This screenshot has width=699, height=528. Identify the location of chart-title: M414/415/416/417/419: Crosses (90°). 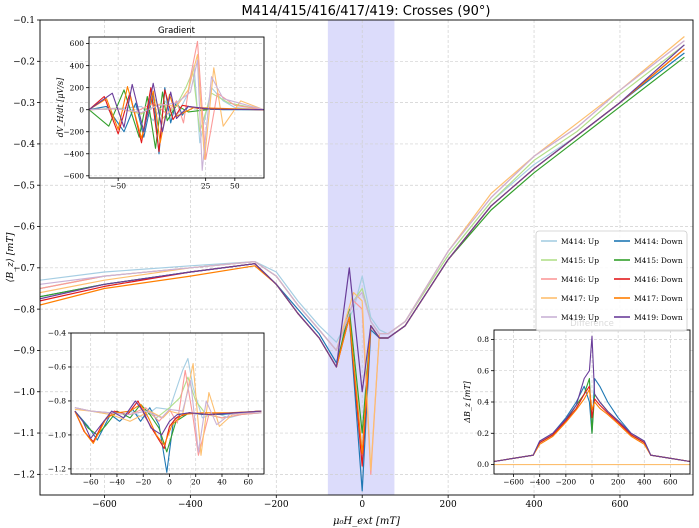
(365, 11).